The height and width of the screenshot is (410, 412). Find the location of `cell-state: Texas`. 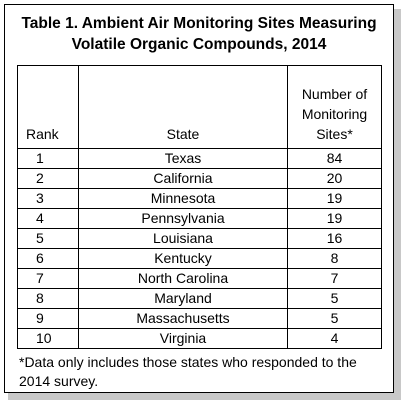

cell-state: Texas is located at coordinates (183, 158).